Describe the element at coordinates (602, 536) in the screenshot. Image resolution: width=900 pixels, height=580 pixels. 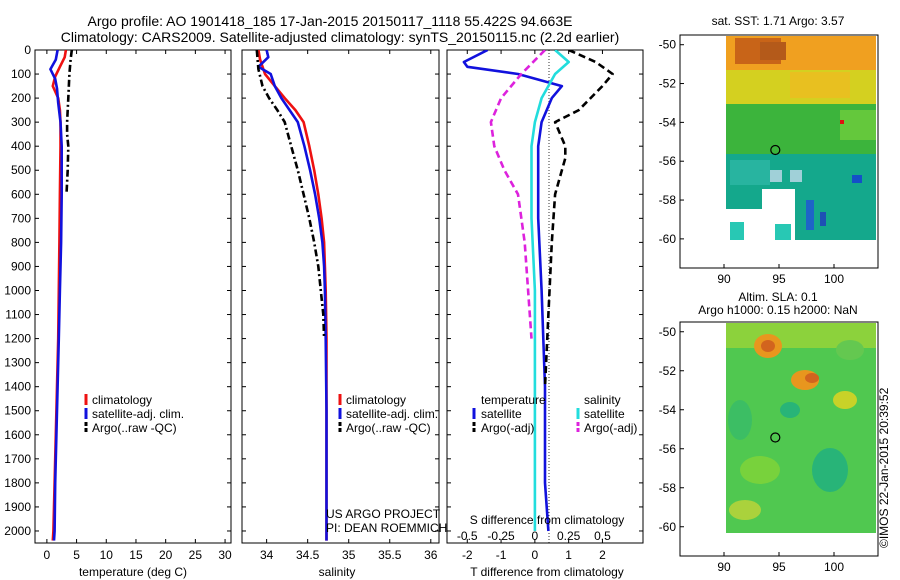
I see `s-tick-label: 0.5` at that location.